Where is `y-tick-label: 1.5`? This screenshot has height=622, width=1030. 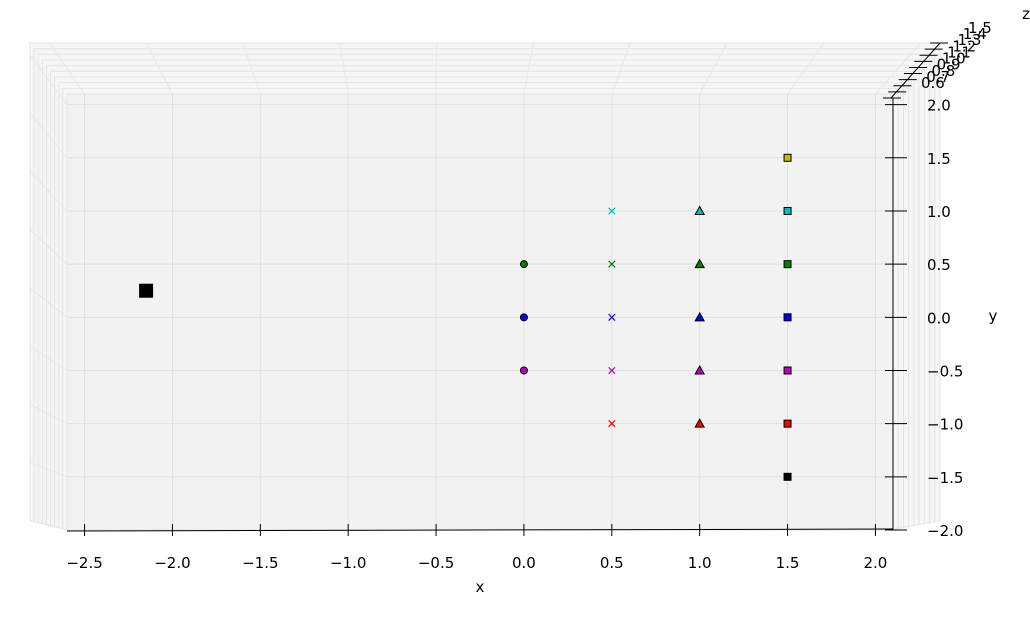
y-tick-label: 1.5 is located at coordinates (939, 159).